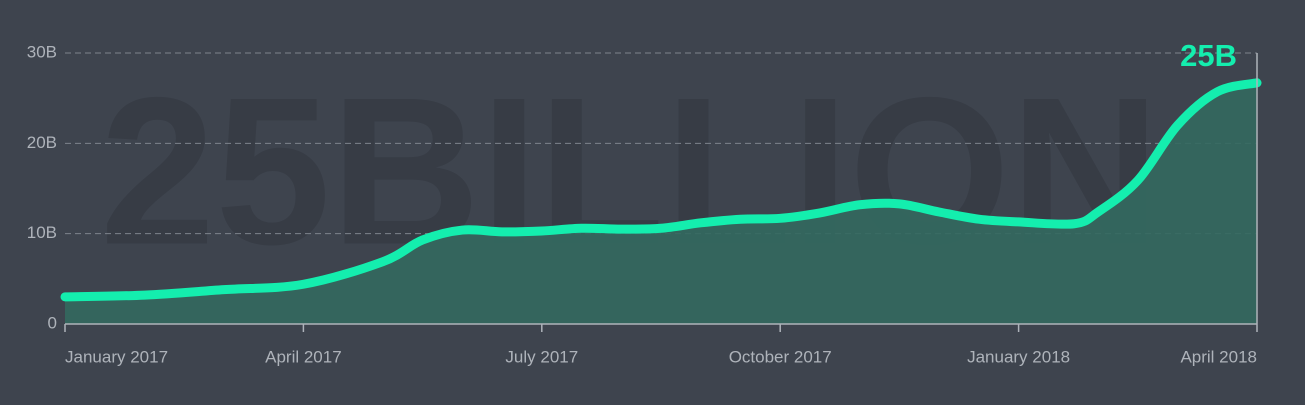 Image resolution: width=1305 pixels, height=405 pixels. I want to click on x-tick-label: January 2017, so click(116, 356).